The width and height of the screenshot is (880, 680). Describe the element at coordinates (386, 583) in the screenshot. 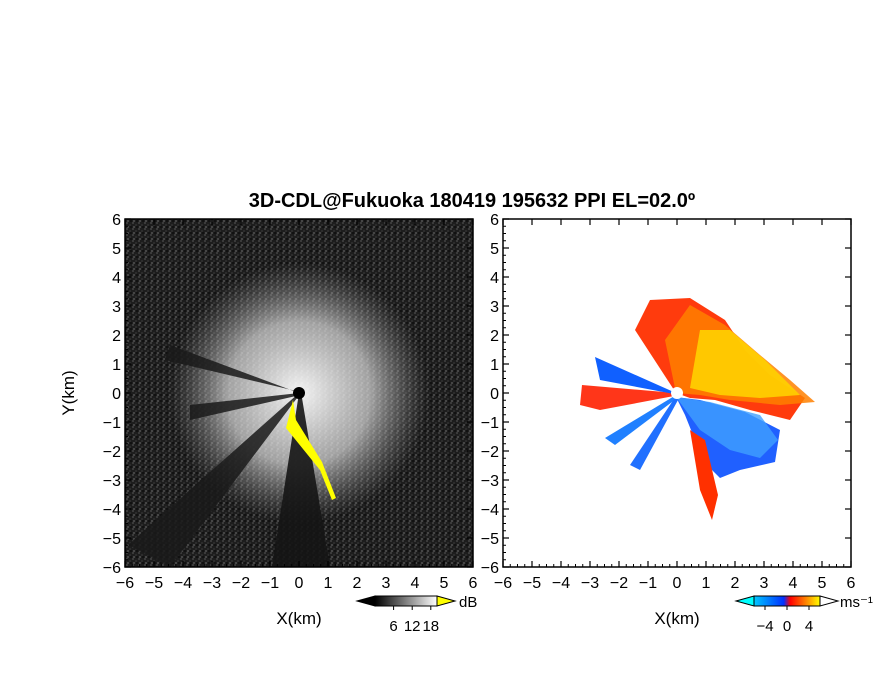

I see `snr-x-tick-label: 3` at that location.